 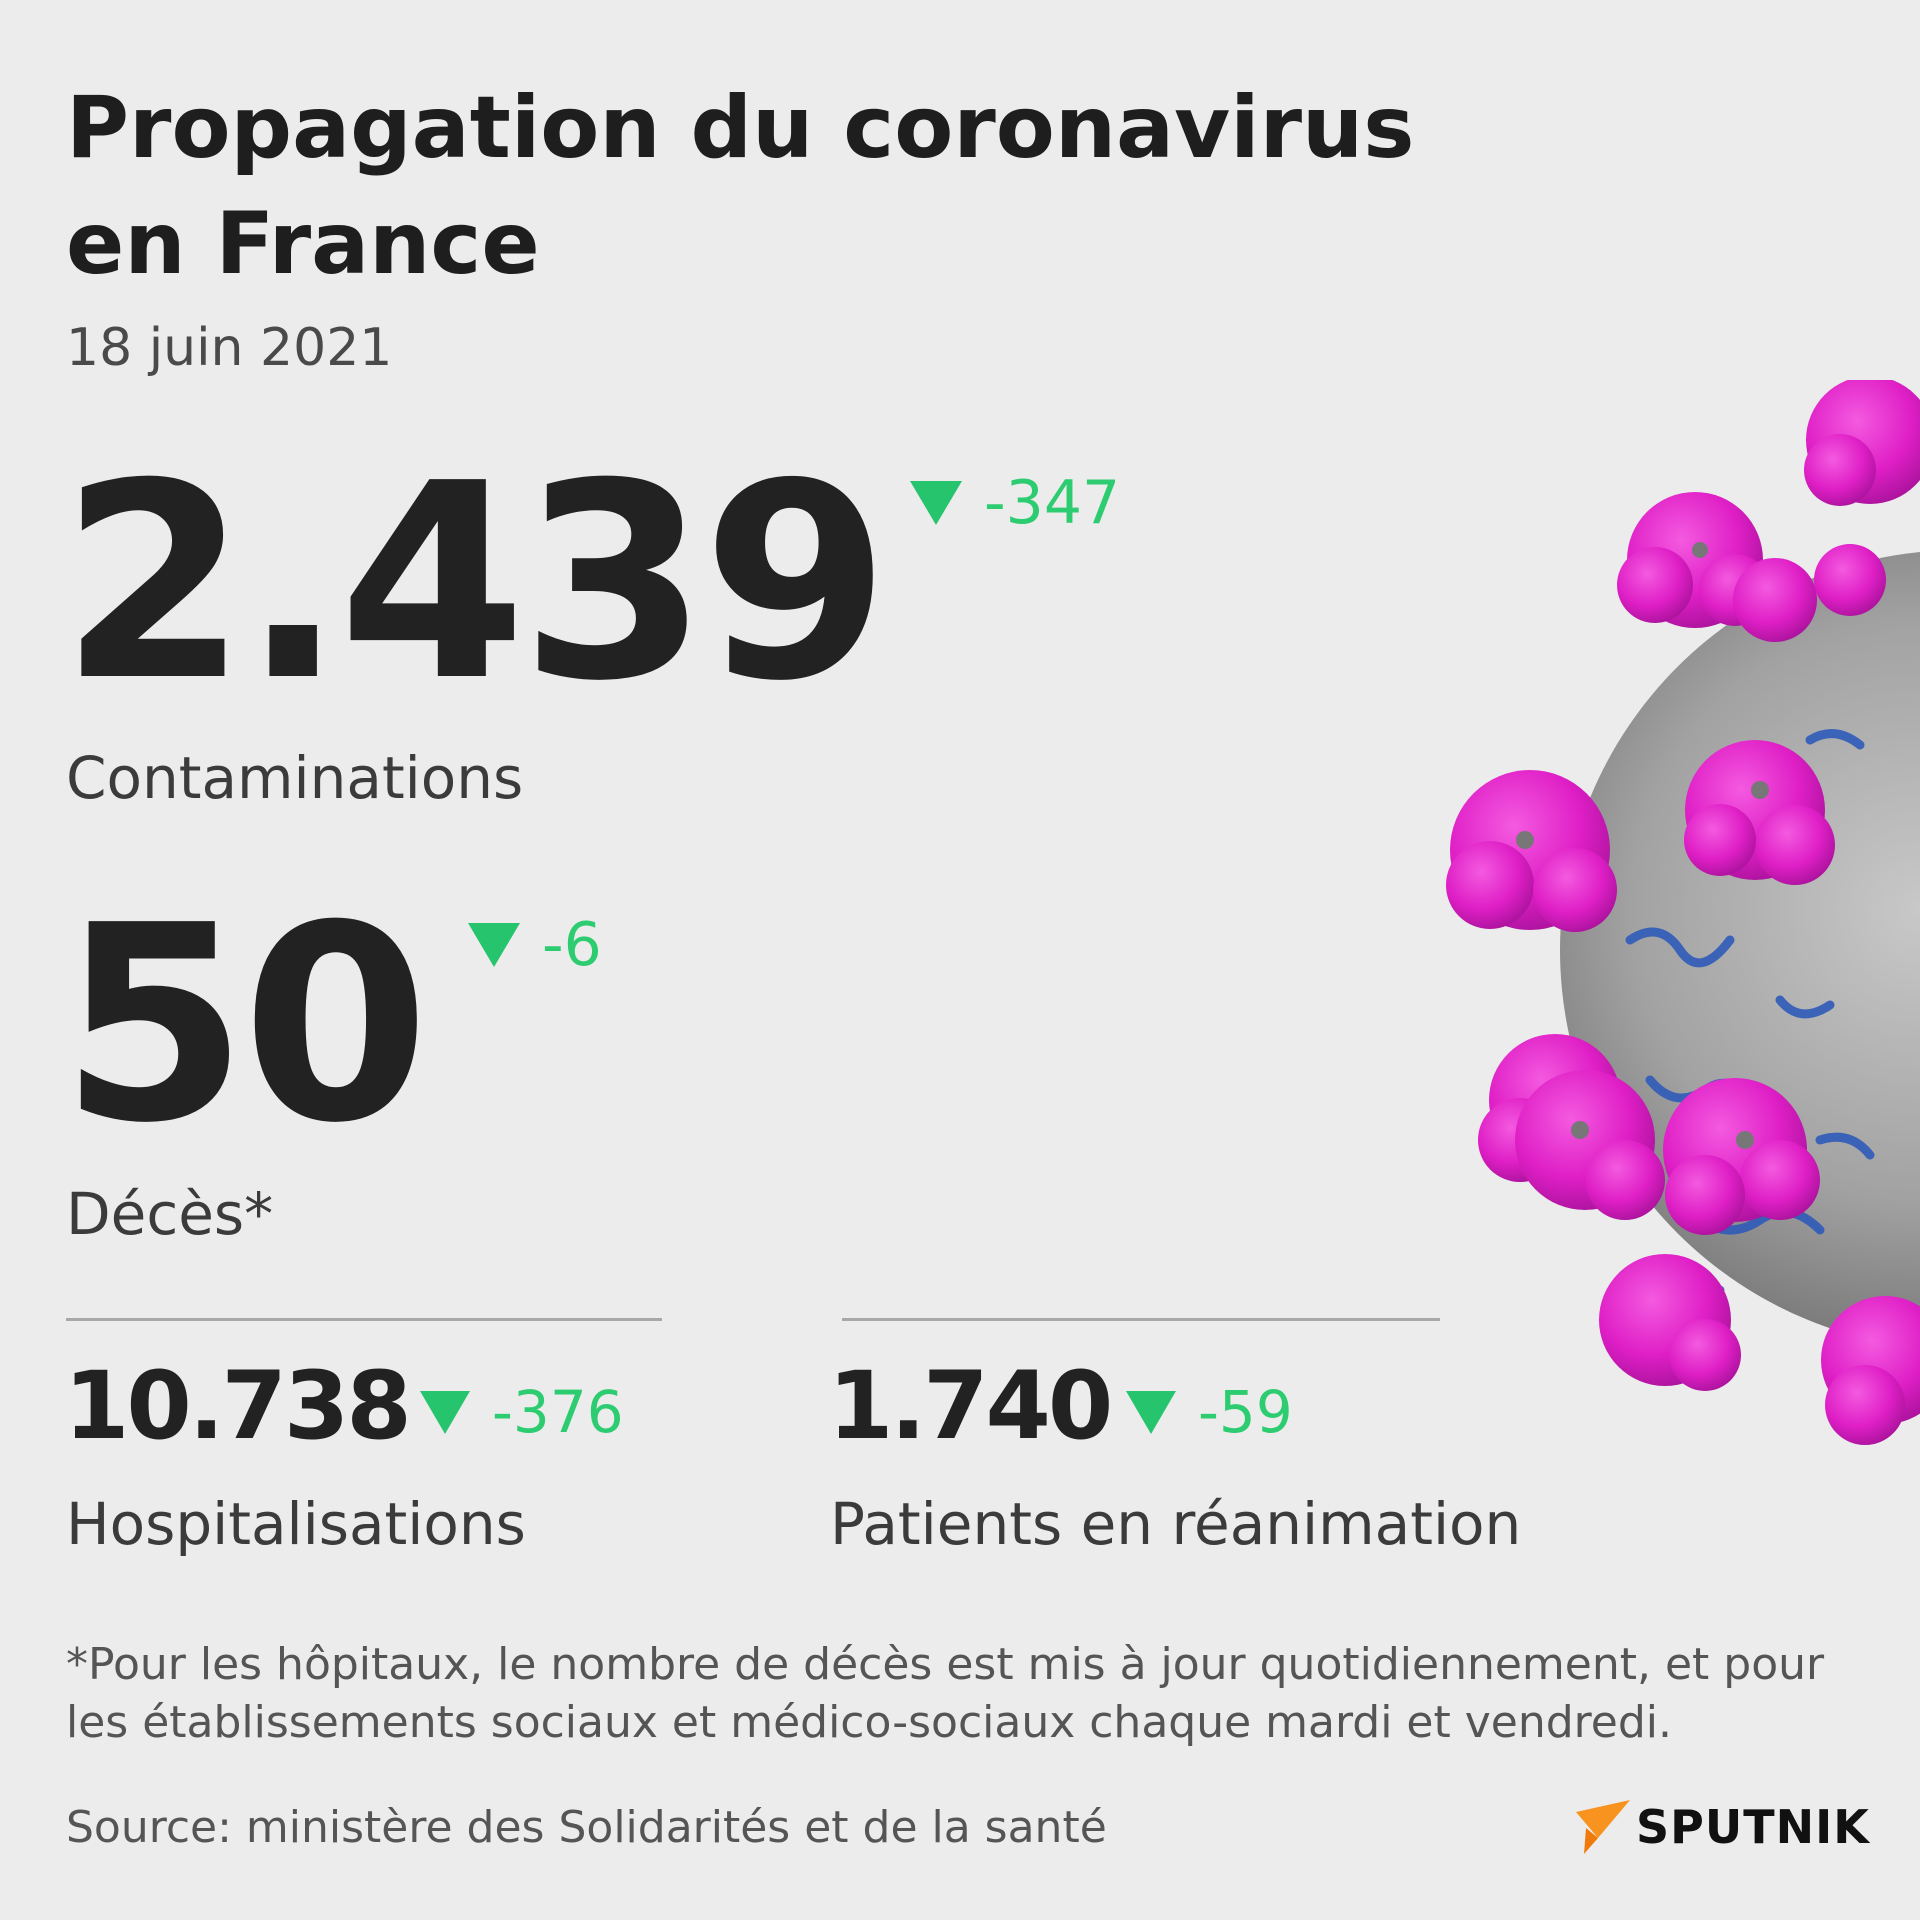 I want to click on contaminations-value: 2.439, so click(x=475, y=582).